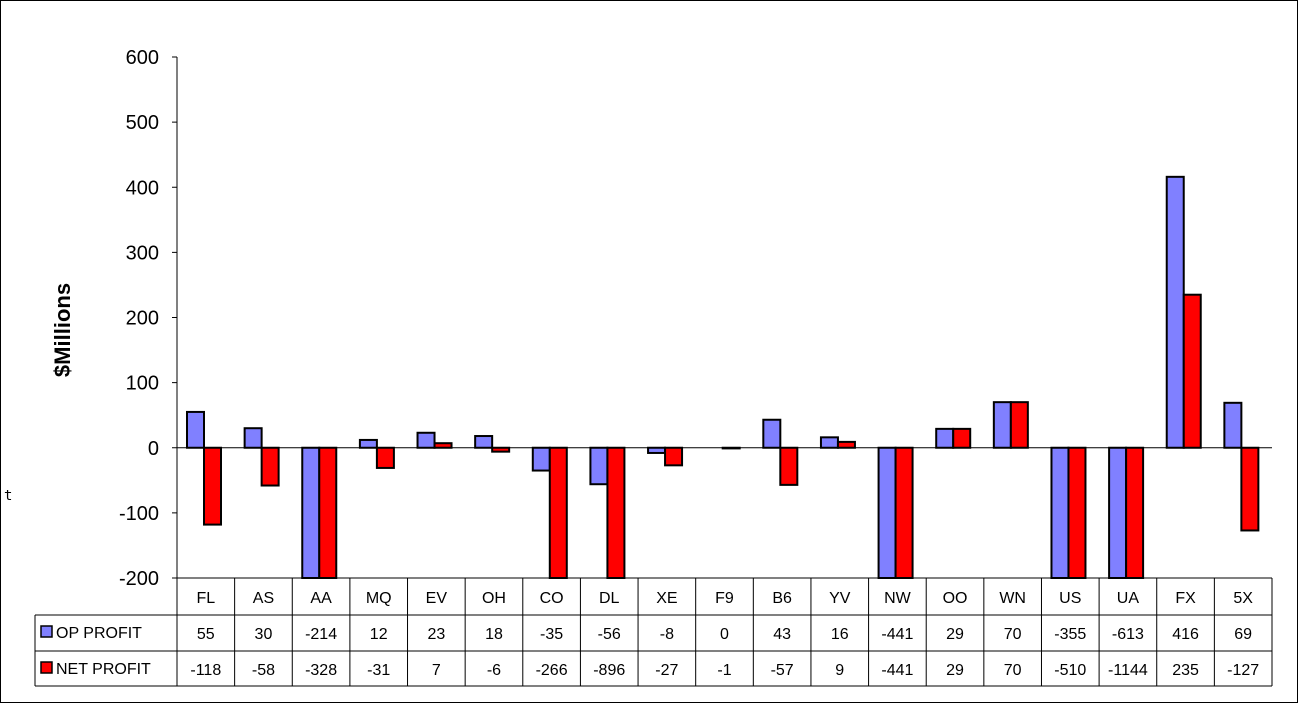 The image size is (1301, 706). Describe the element at coordinates (724, 598) in the screenshot. I see `category-label: F9` at that location.